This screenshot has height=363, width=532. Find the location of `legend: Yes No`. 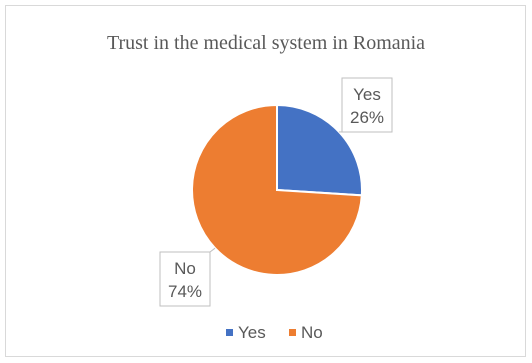

legend: Yes No is located at coordinates (274, 332).